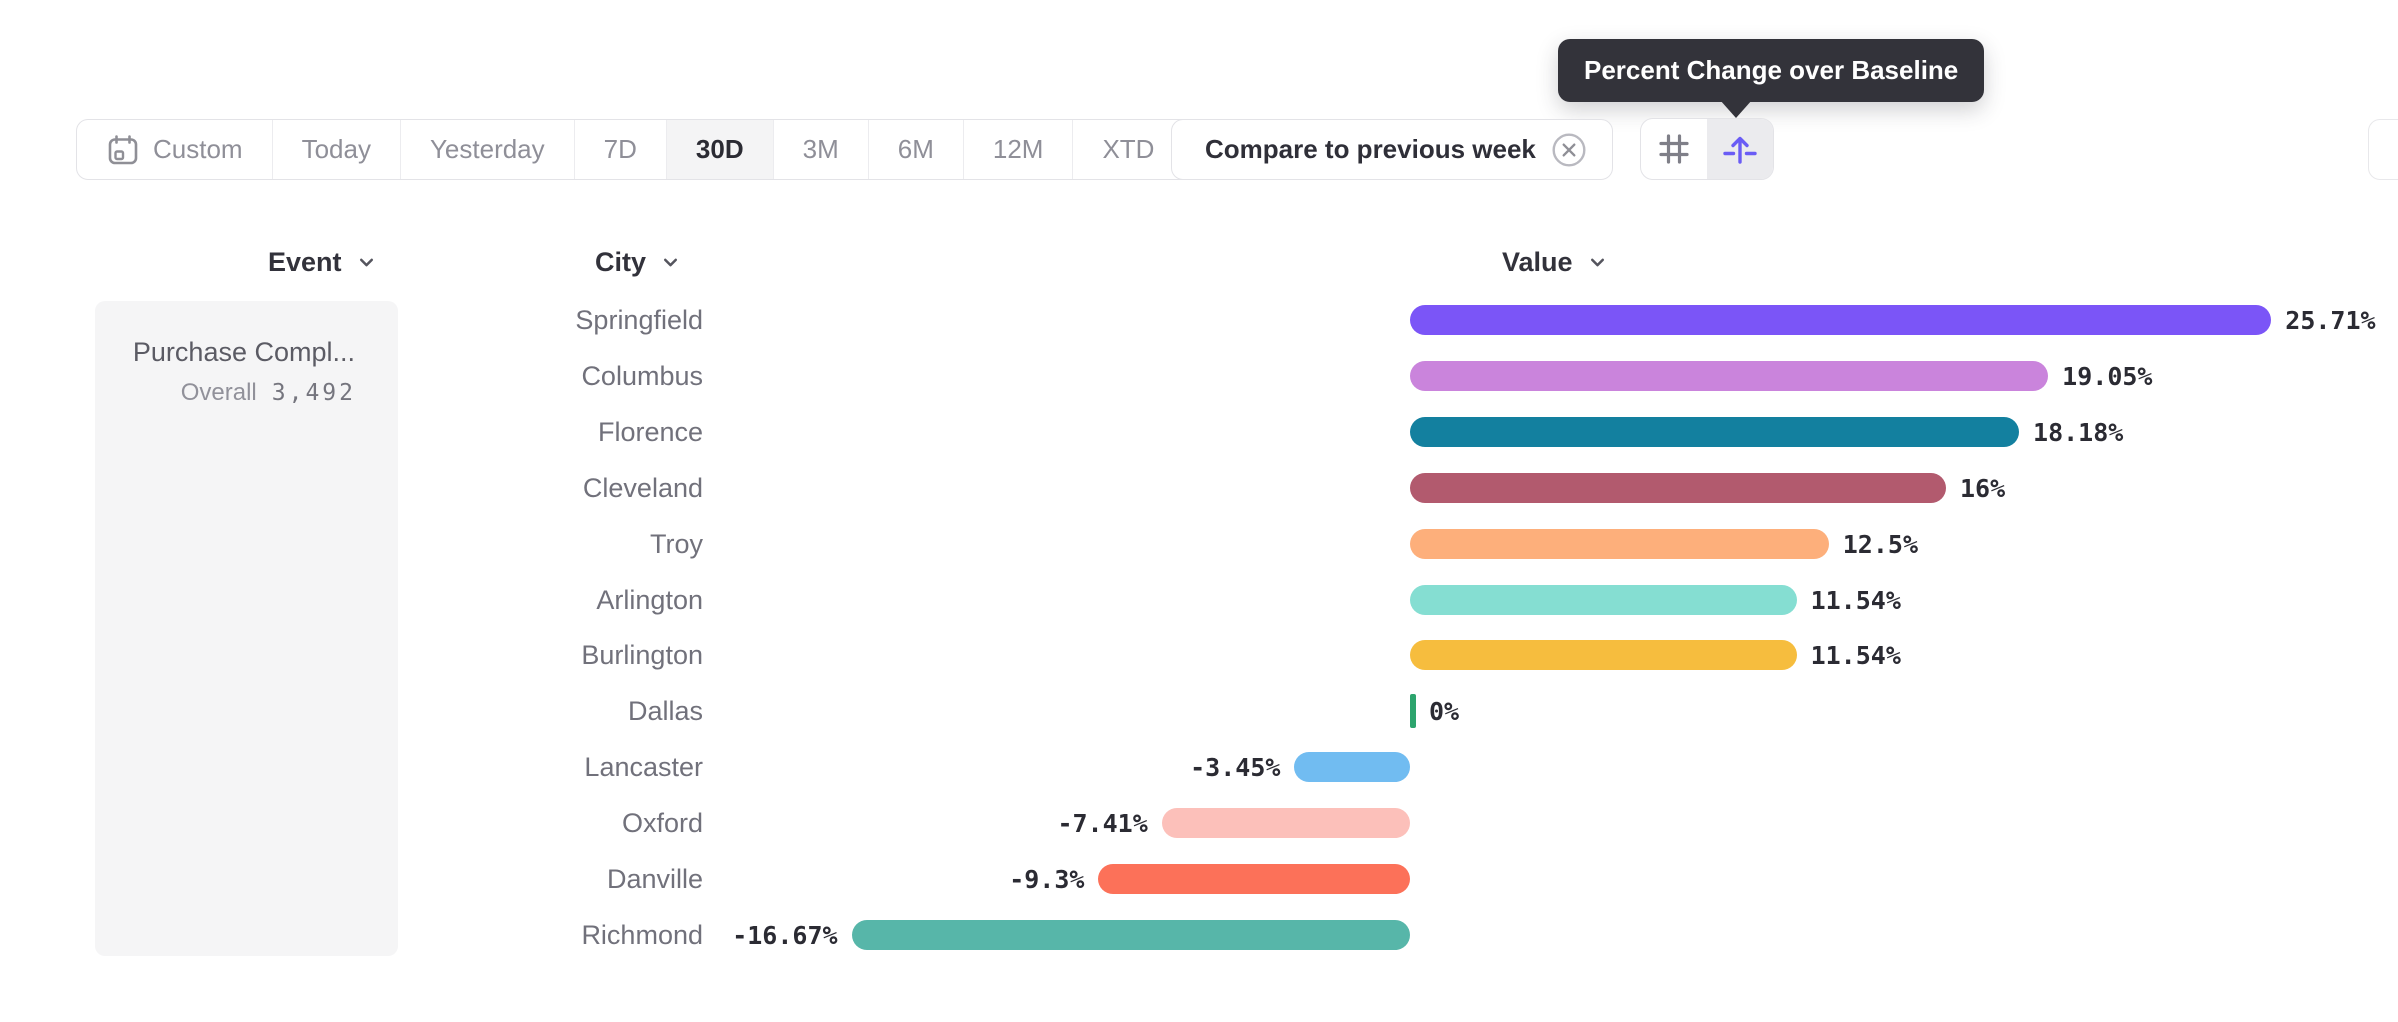 Image resolution: width=2398 pixels, height=1022 pixels. I want to click on range-label: 12M, so click(1018, 149).